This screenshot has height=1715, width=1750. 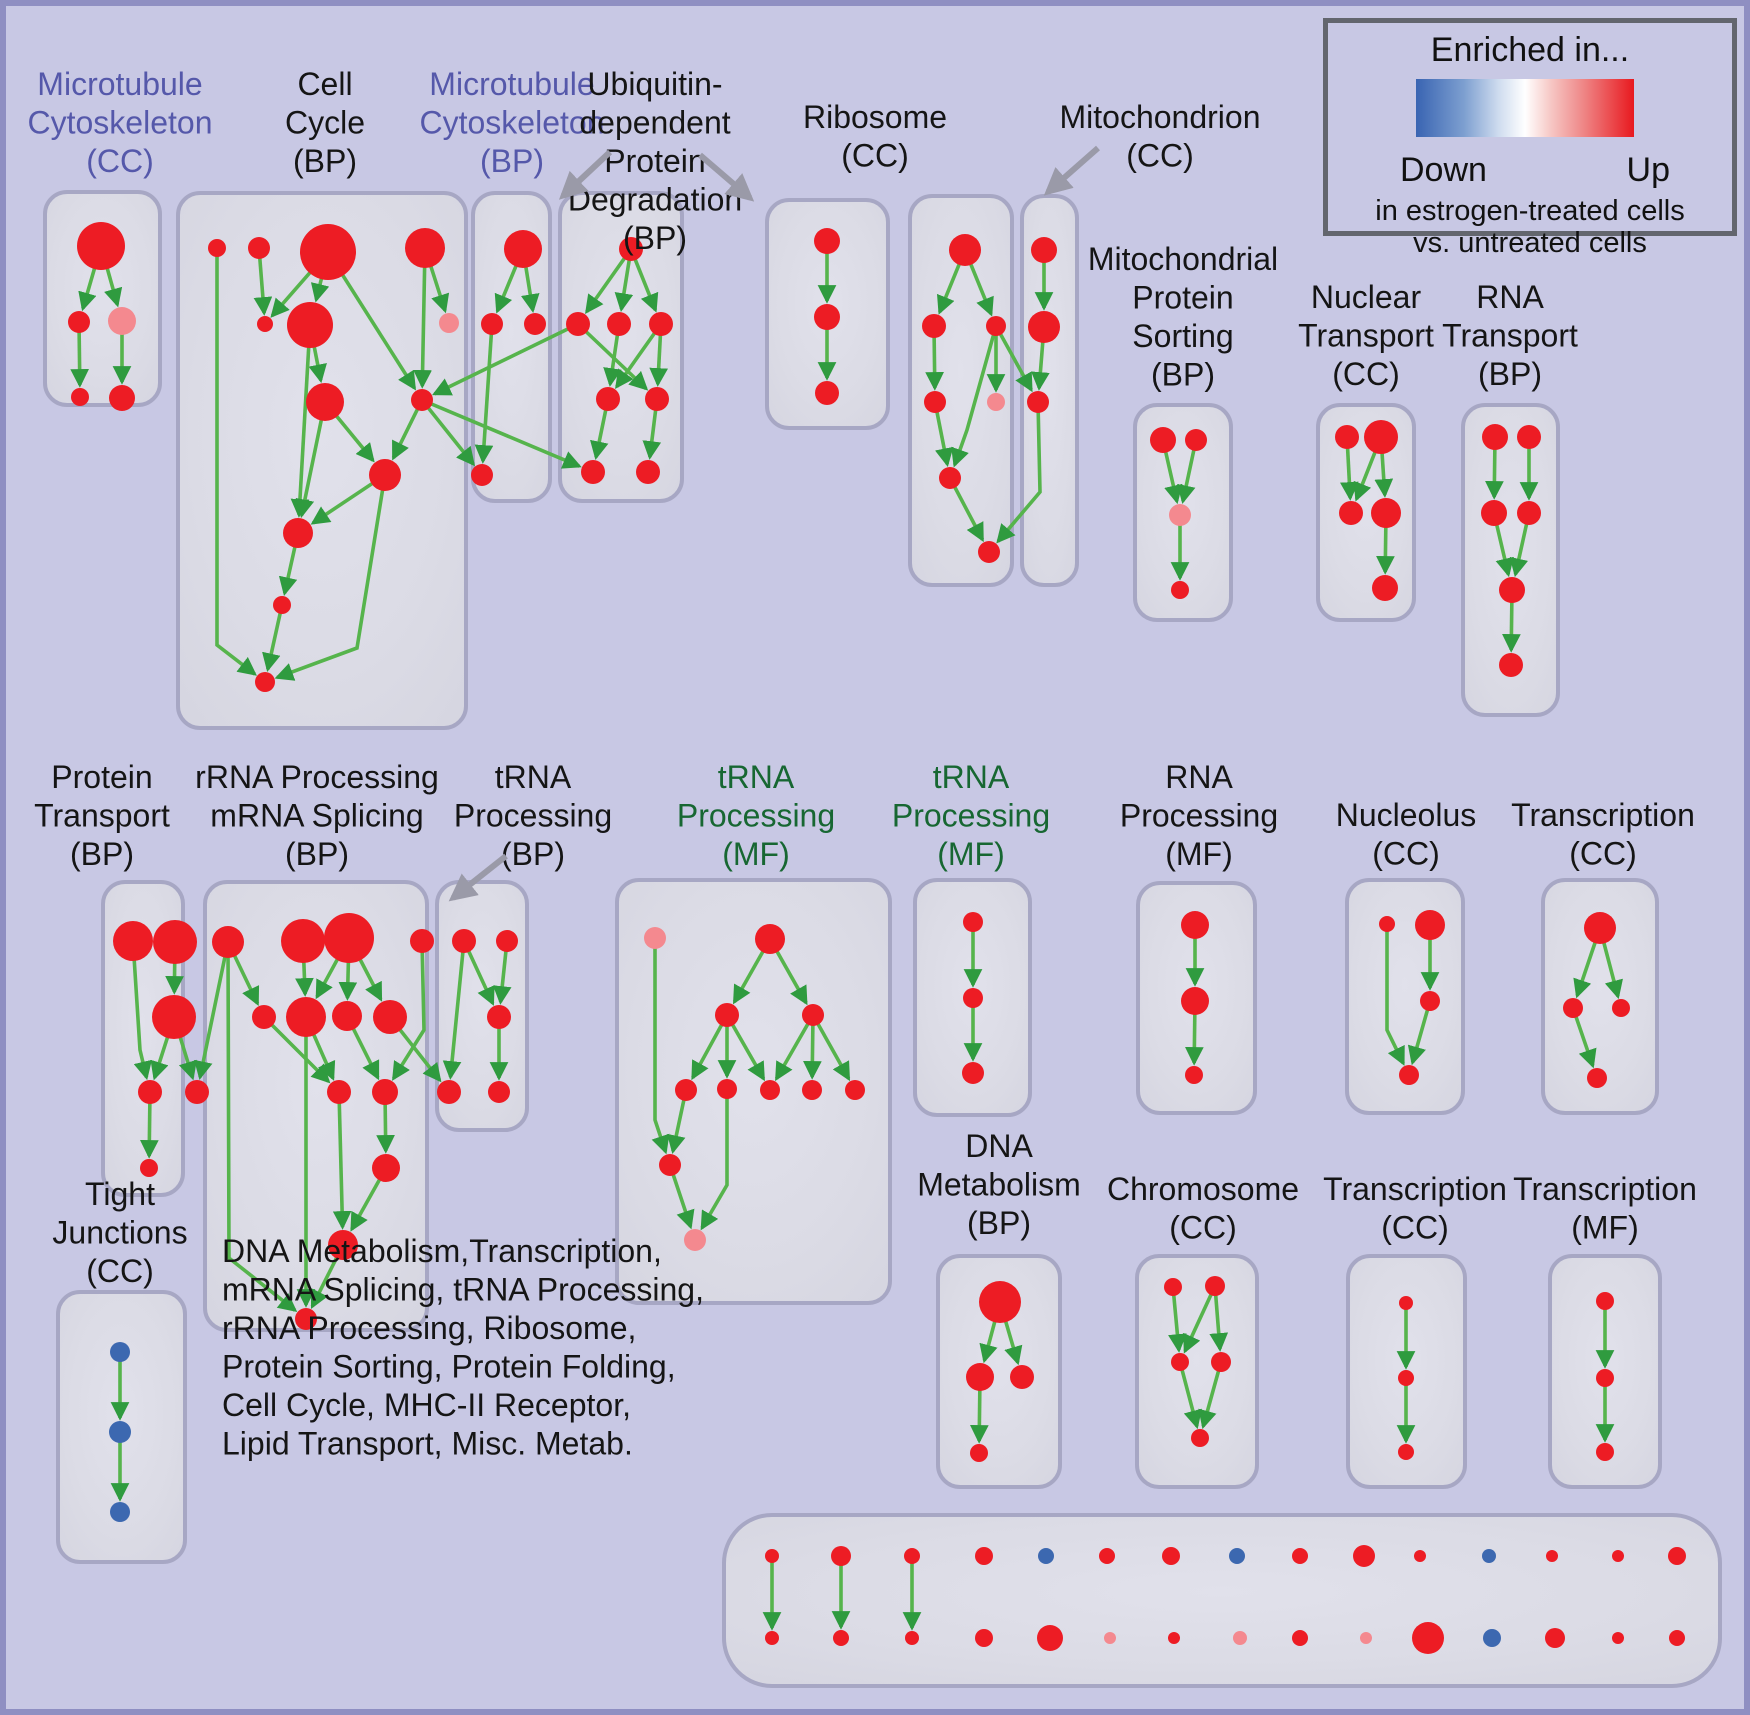 I want to click on label-rrna-processing: rRNA Processing mRNA Splicing (BP), so click(x=317, y=815).